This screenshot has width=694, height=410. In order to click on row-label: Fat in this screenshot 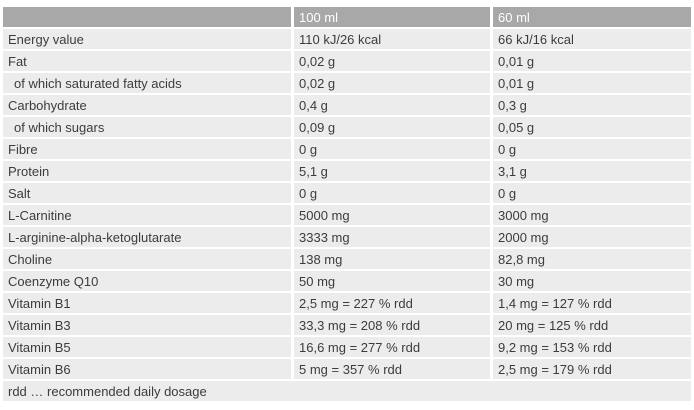, I will do `click(147, 61)`.